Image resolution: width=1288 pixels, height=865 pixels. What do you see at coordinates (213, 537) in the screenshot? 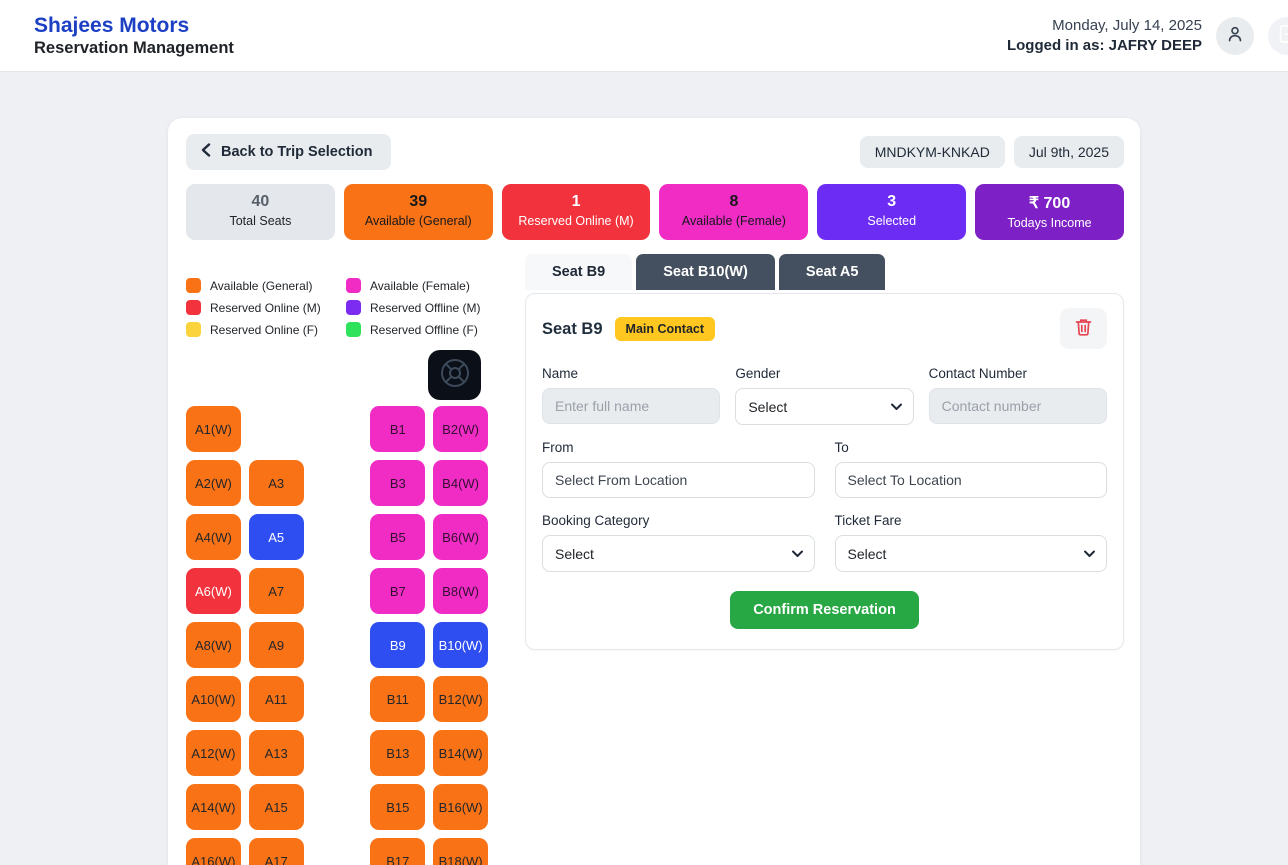
I see `seat-a4(w): A4(W)` at bounding box center [213, 537].